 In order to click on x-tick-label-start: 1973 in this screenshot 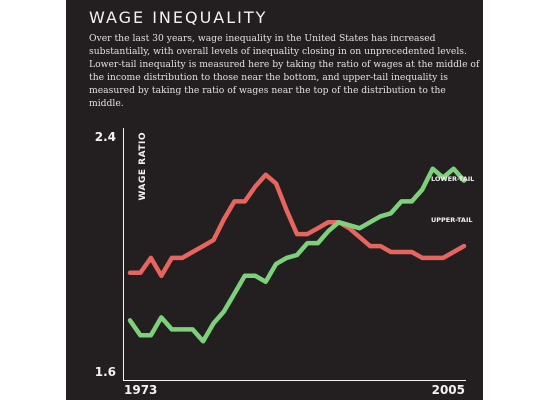, I will do `click(140, 390)`.